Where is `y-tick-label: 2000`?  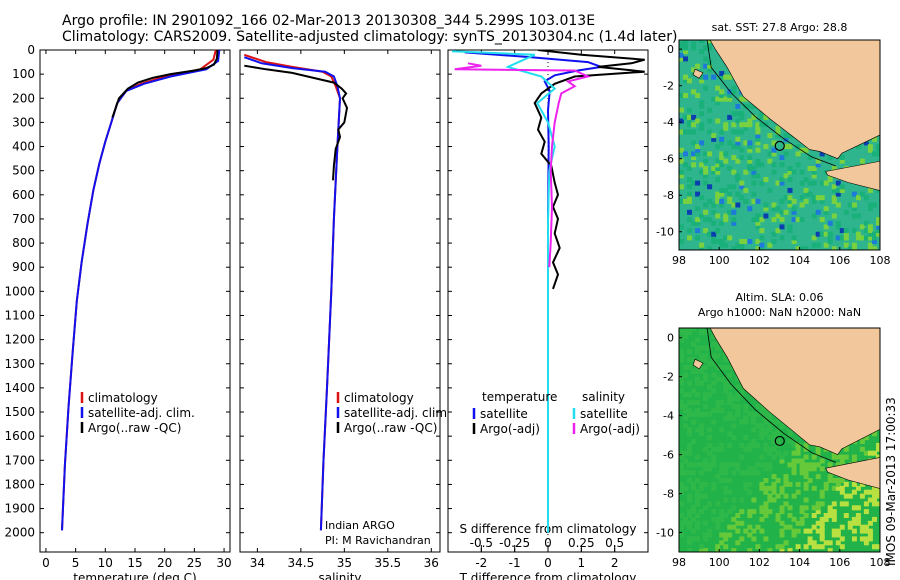
y-tick-label: 2000 is located at coordinates (19, 533).